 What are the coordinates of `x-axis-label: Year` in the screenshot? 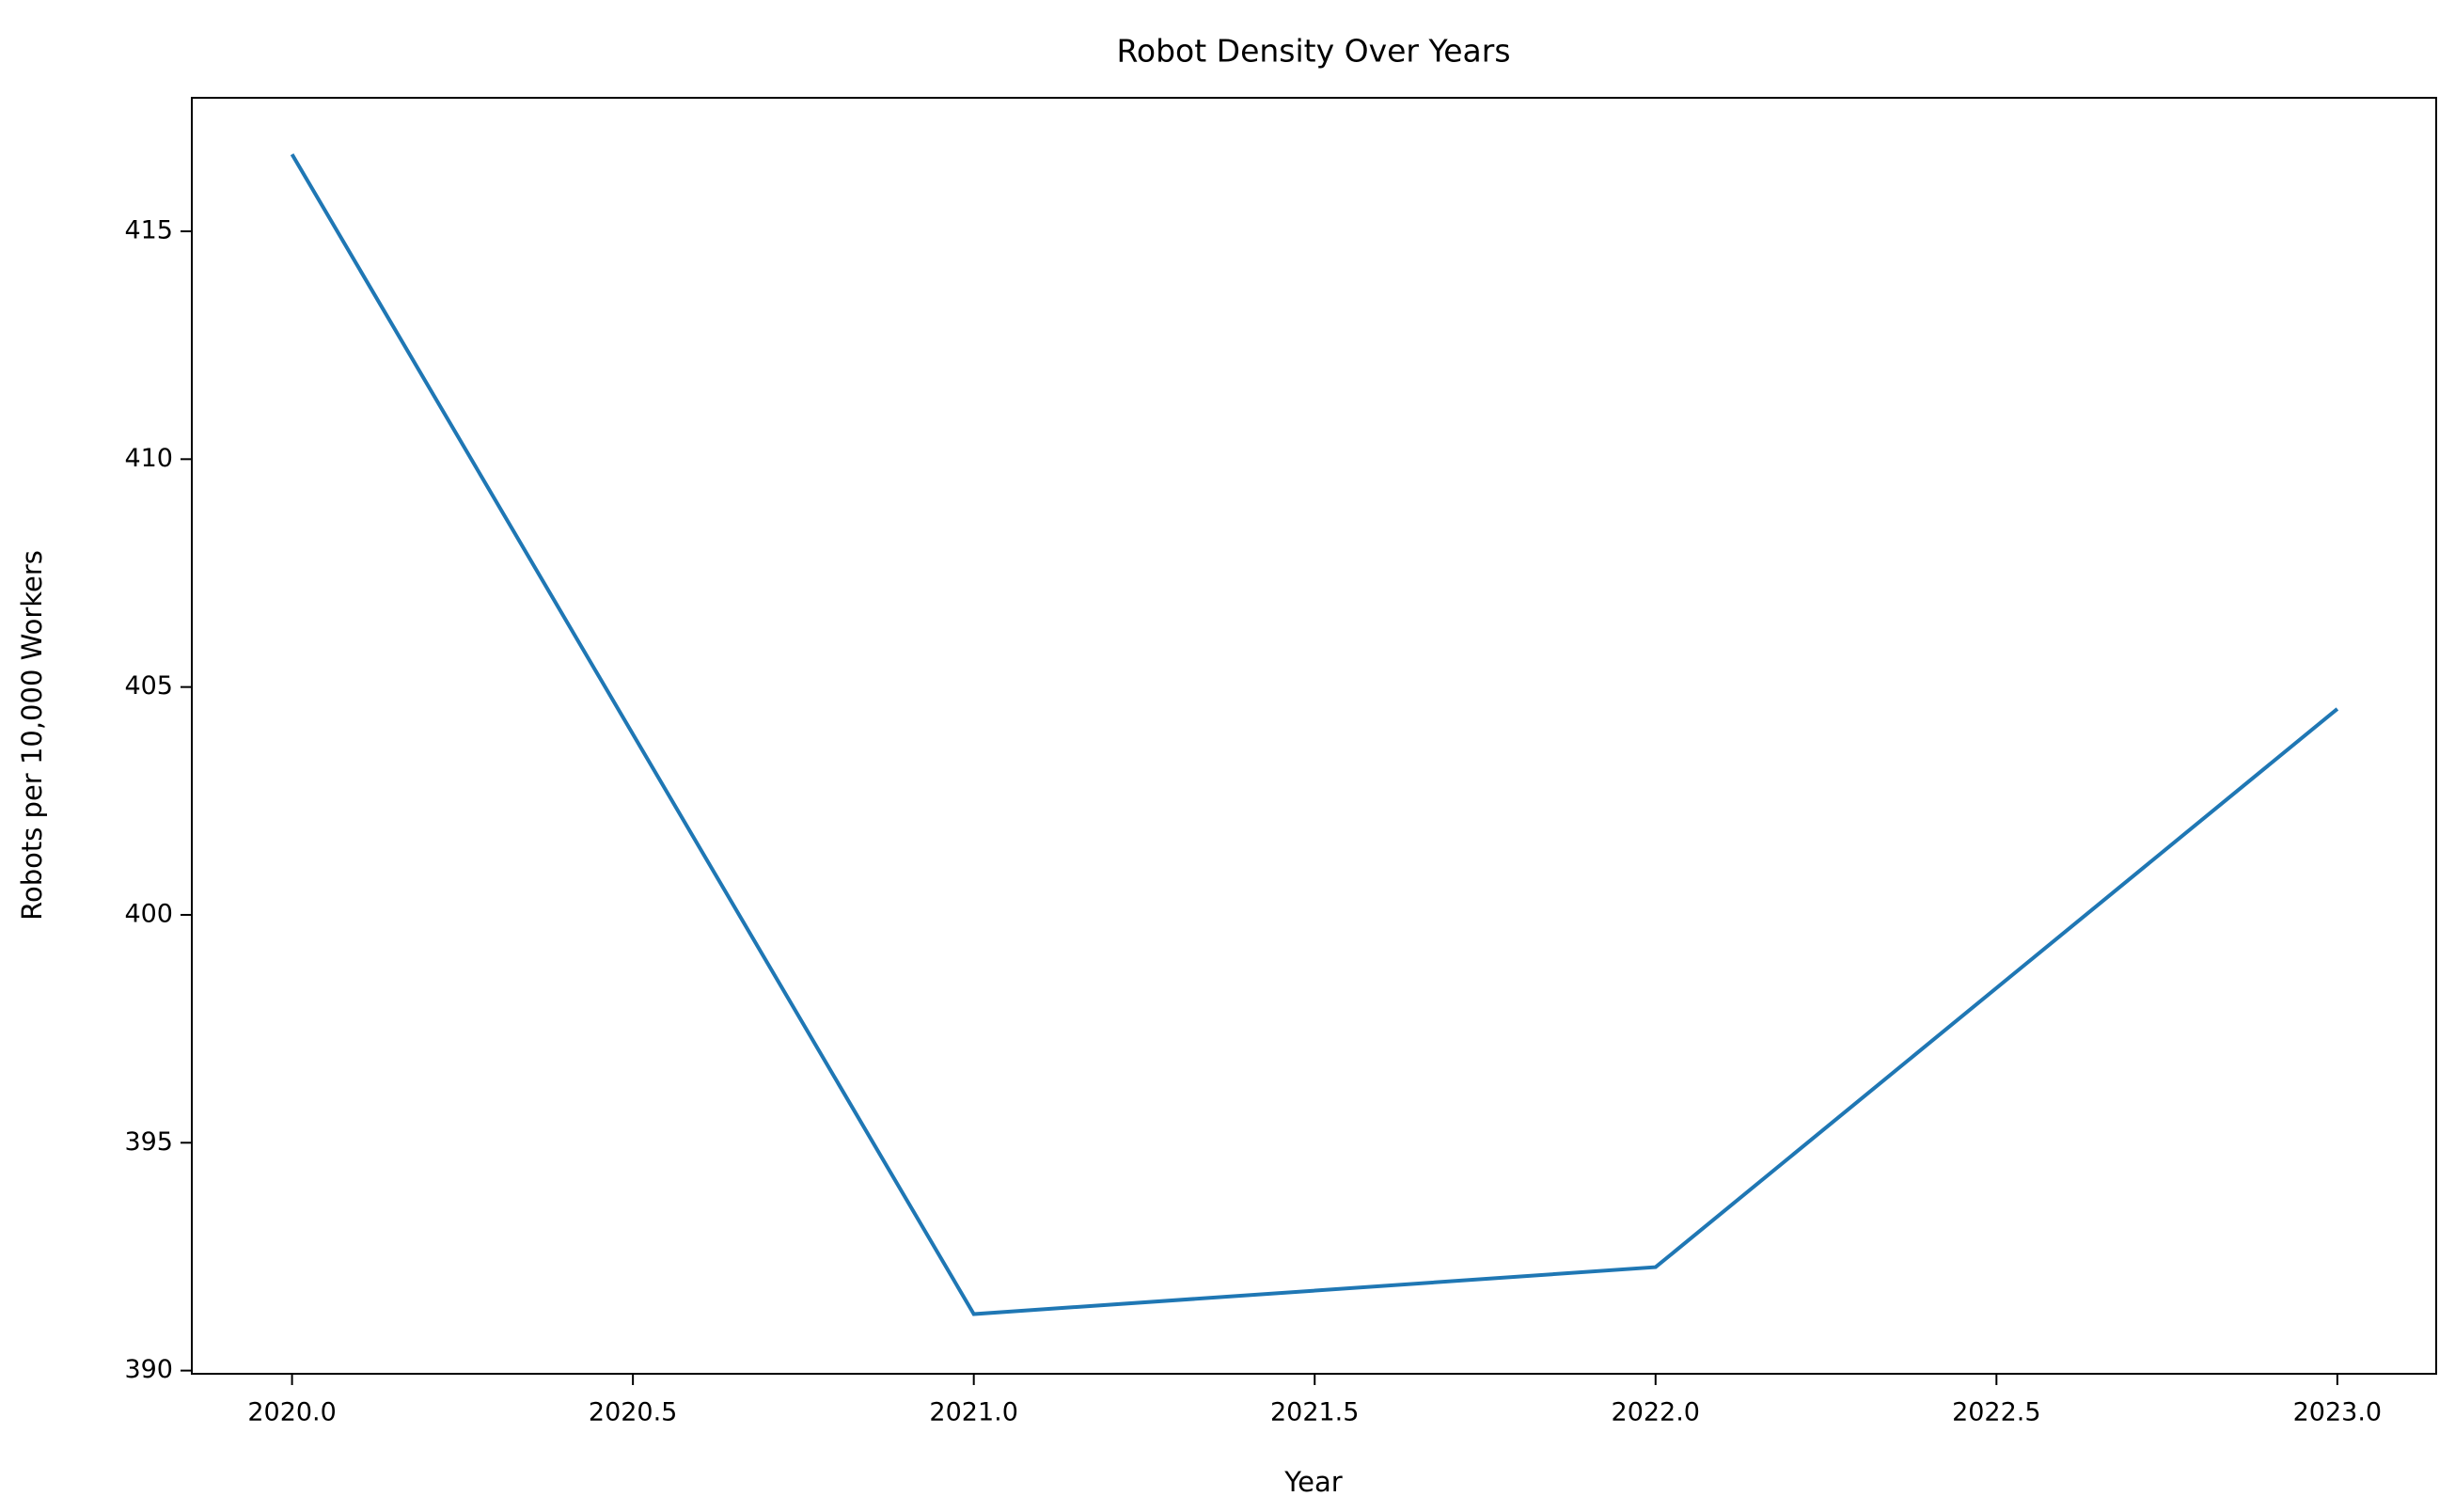 It's located at (1312, 1482).